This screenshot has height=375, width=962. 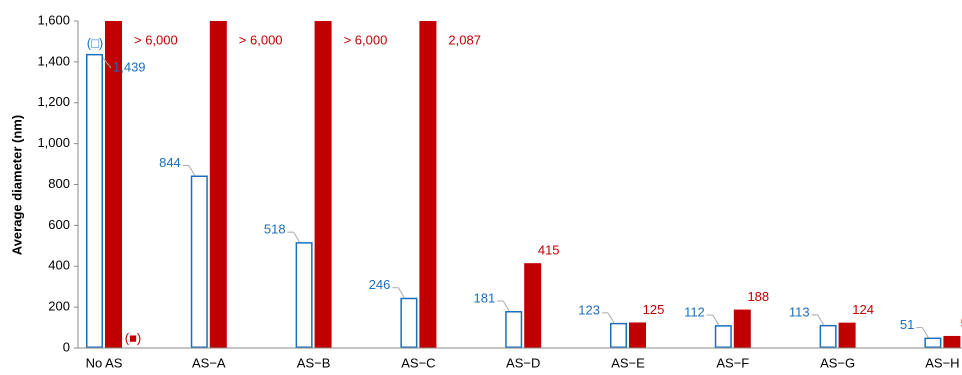 What do you see at coordinates (380, 284) in the screenshot?
I see `value-label: 246` at bounding box center [380, 284].